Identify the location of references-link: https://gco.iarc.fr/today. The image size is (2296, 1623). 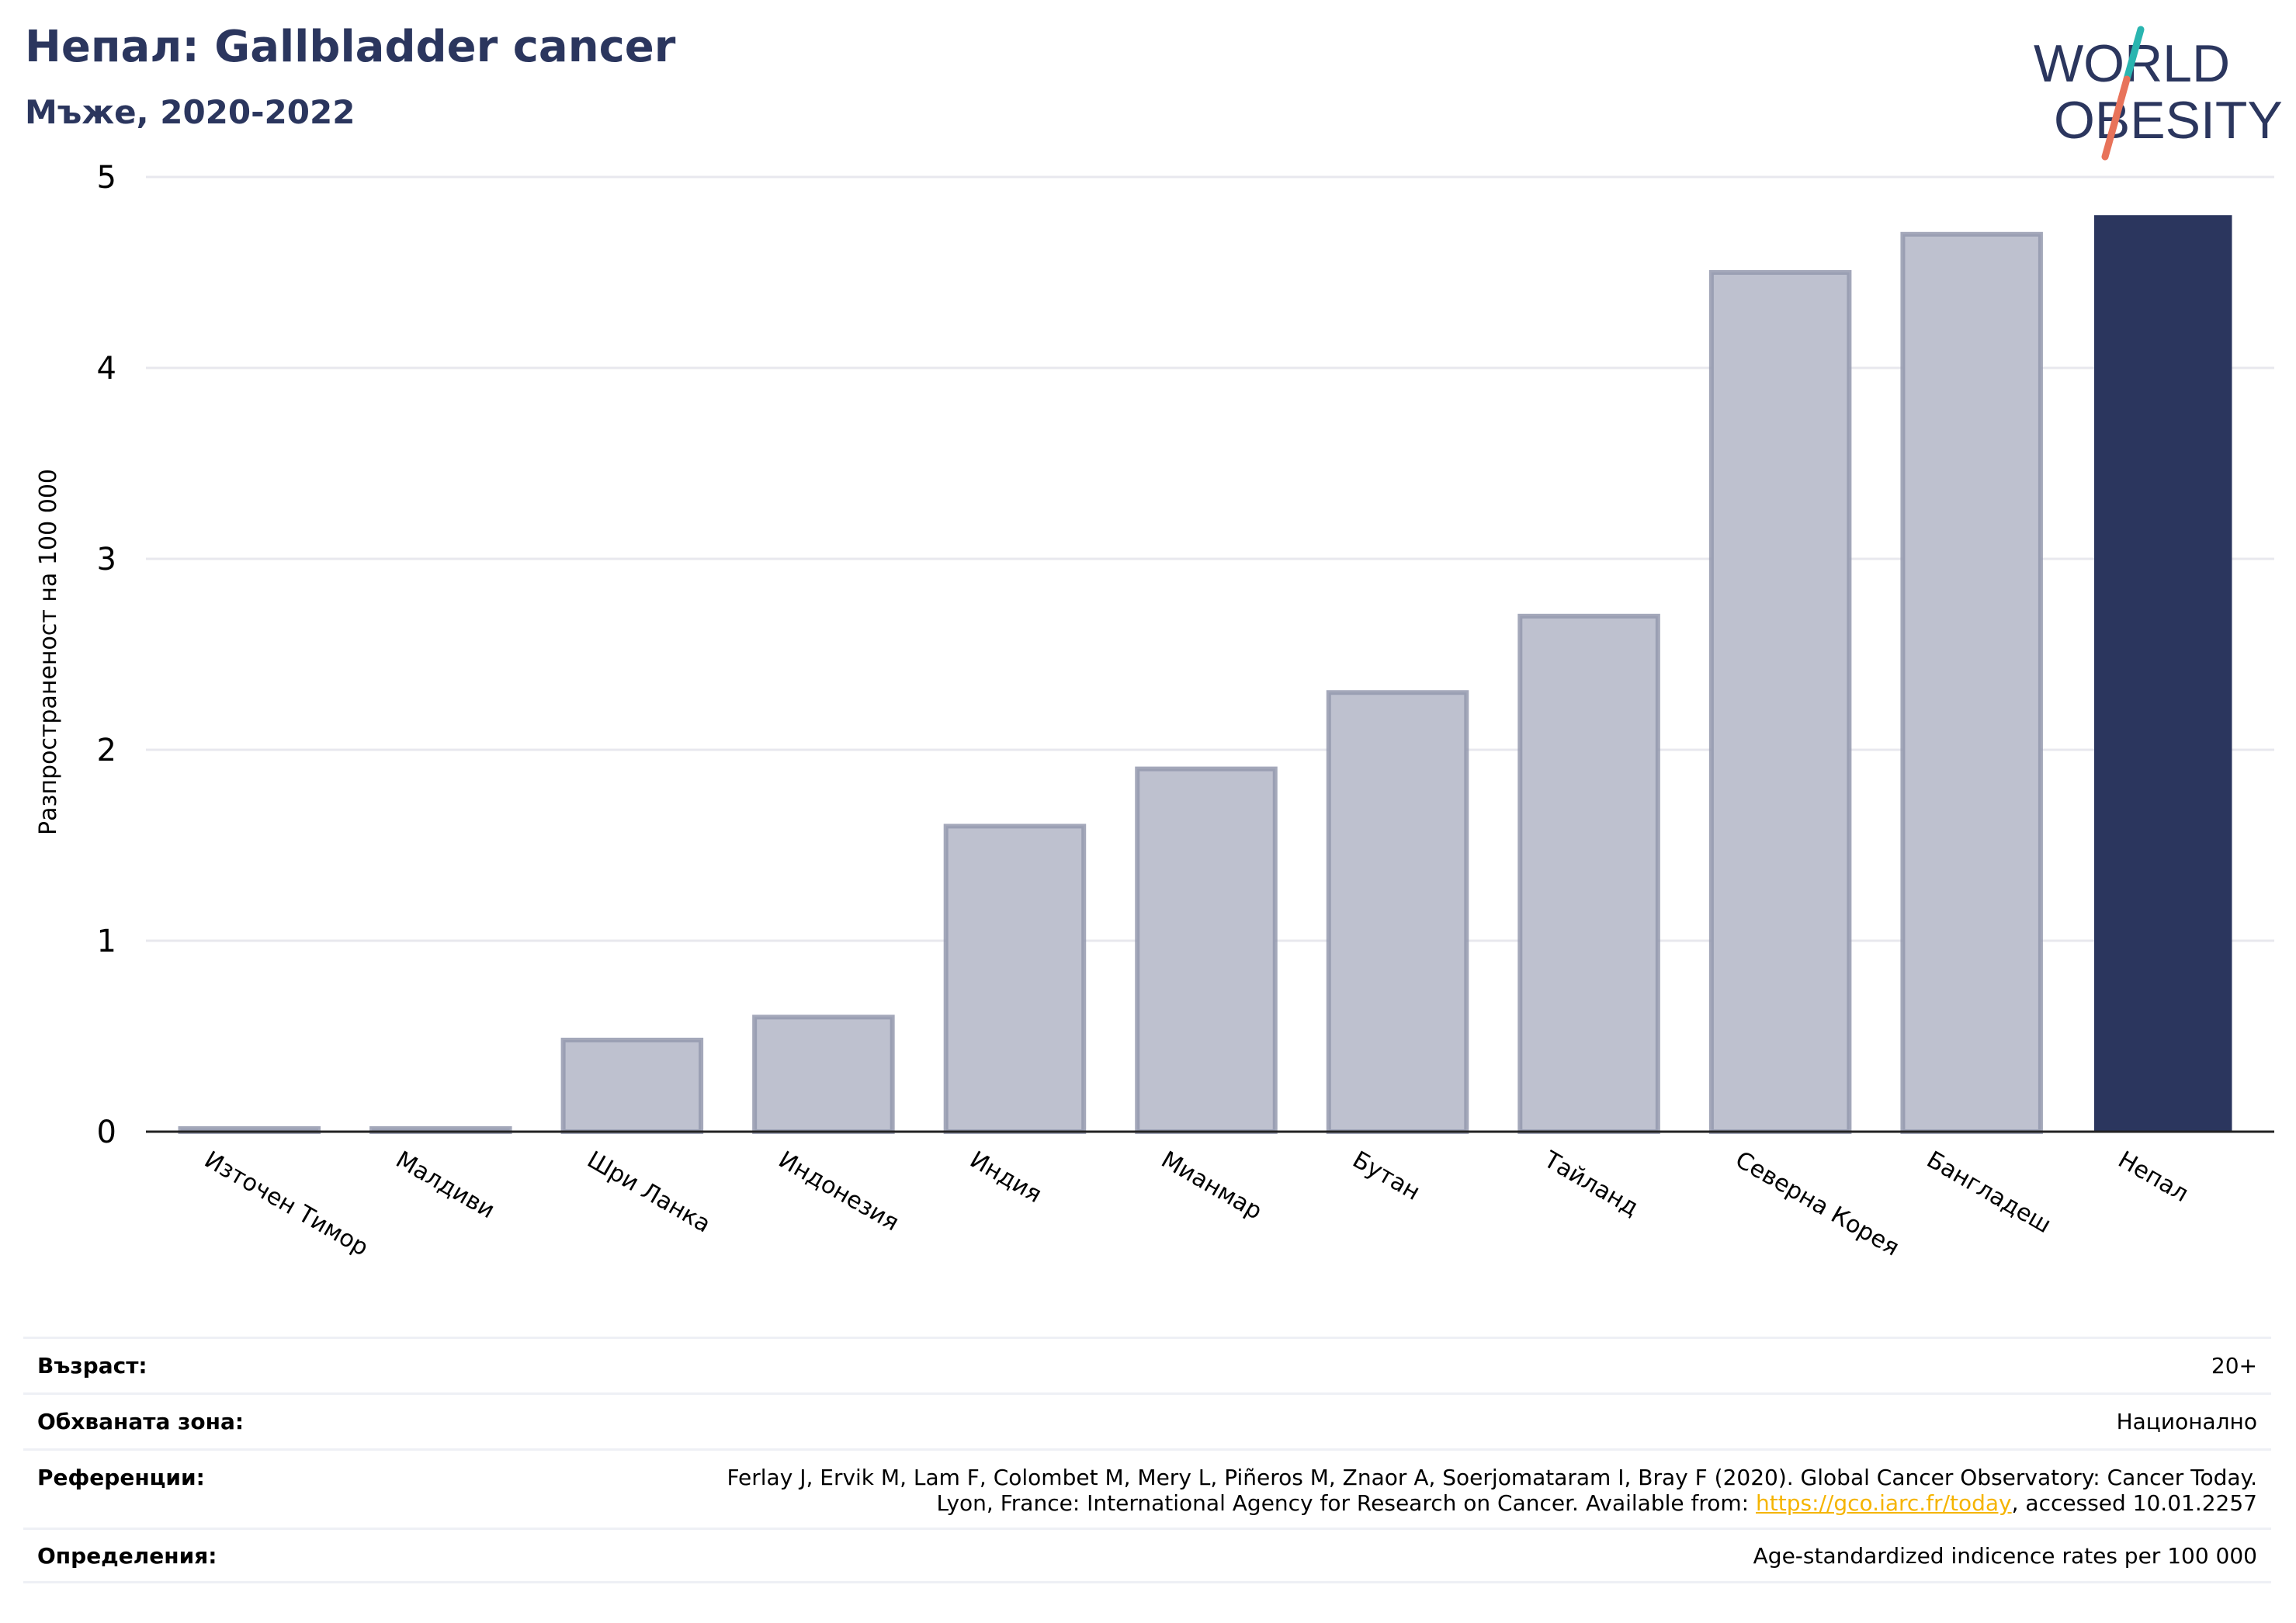
(1884, 1503).